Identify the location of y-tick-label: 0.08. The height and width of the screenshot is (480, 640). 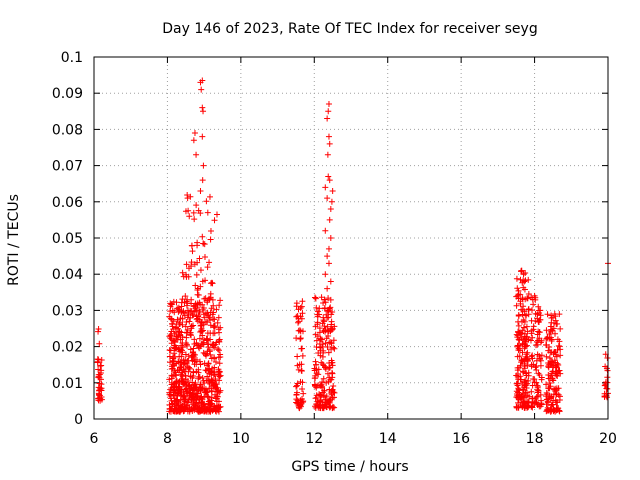
(67, 130).